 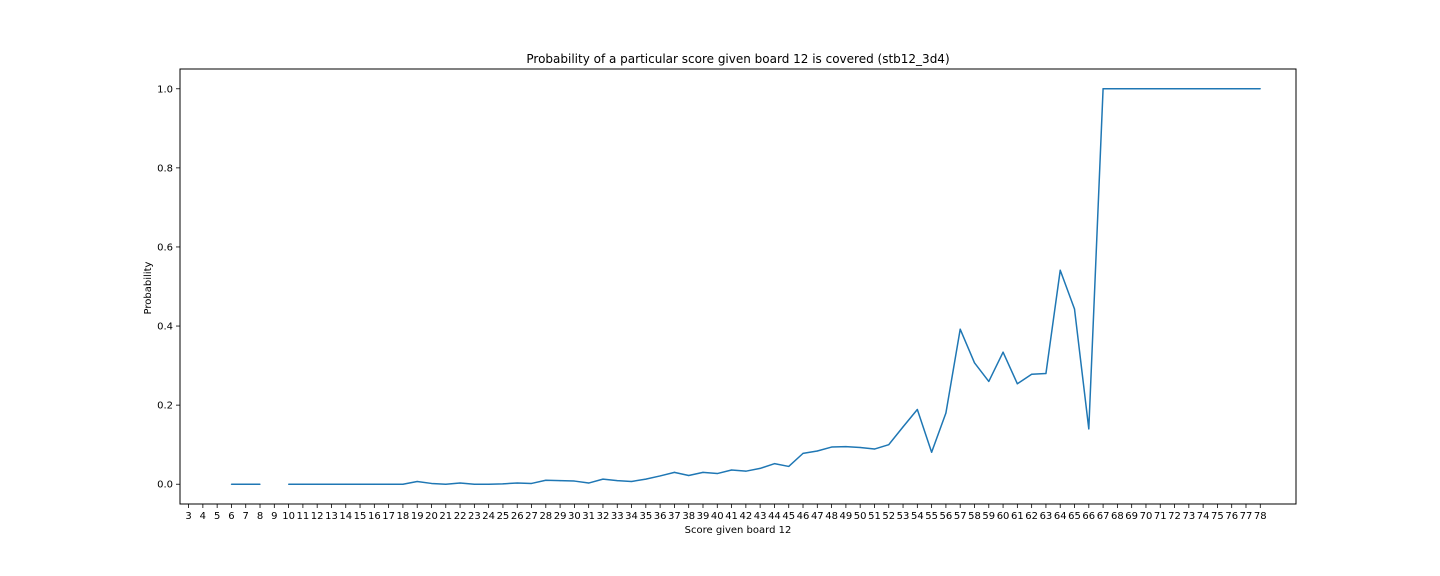 What do you see at coordinates (303, 516) in the screenshot?
I see `x-tick-label: 11` at bounding box center [303, 516].